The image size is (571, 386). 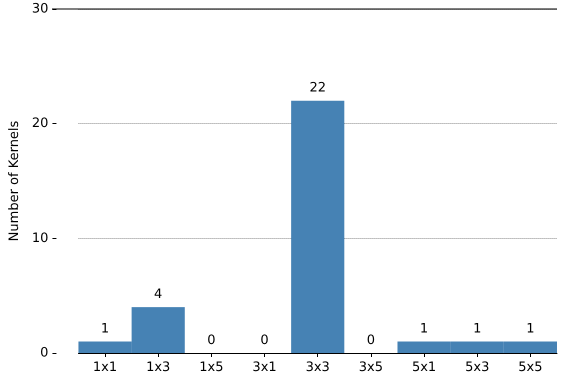 I want to click on x-tick-label: 1x1, so click(x=105, y=367).